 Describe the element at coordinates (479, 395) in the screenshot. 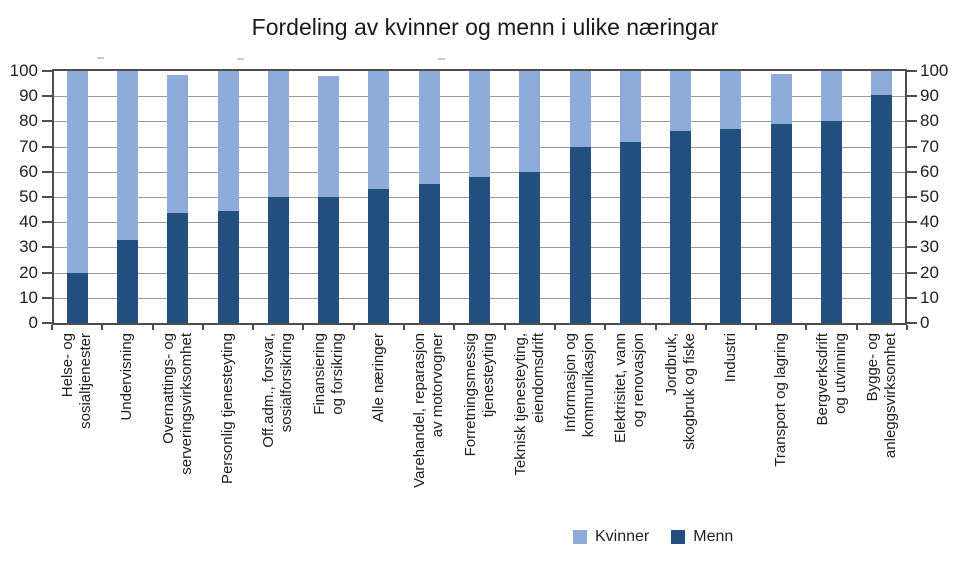

I see `x-category-label: Forretningsmessig tjenesteyting` at that location.